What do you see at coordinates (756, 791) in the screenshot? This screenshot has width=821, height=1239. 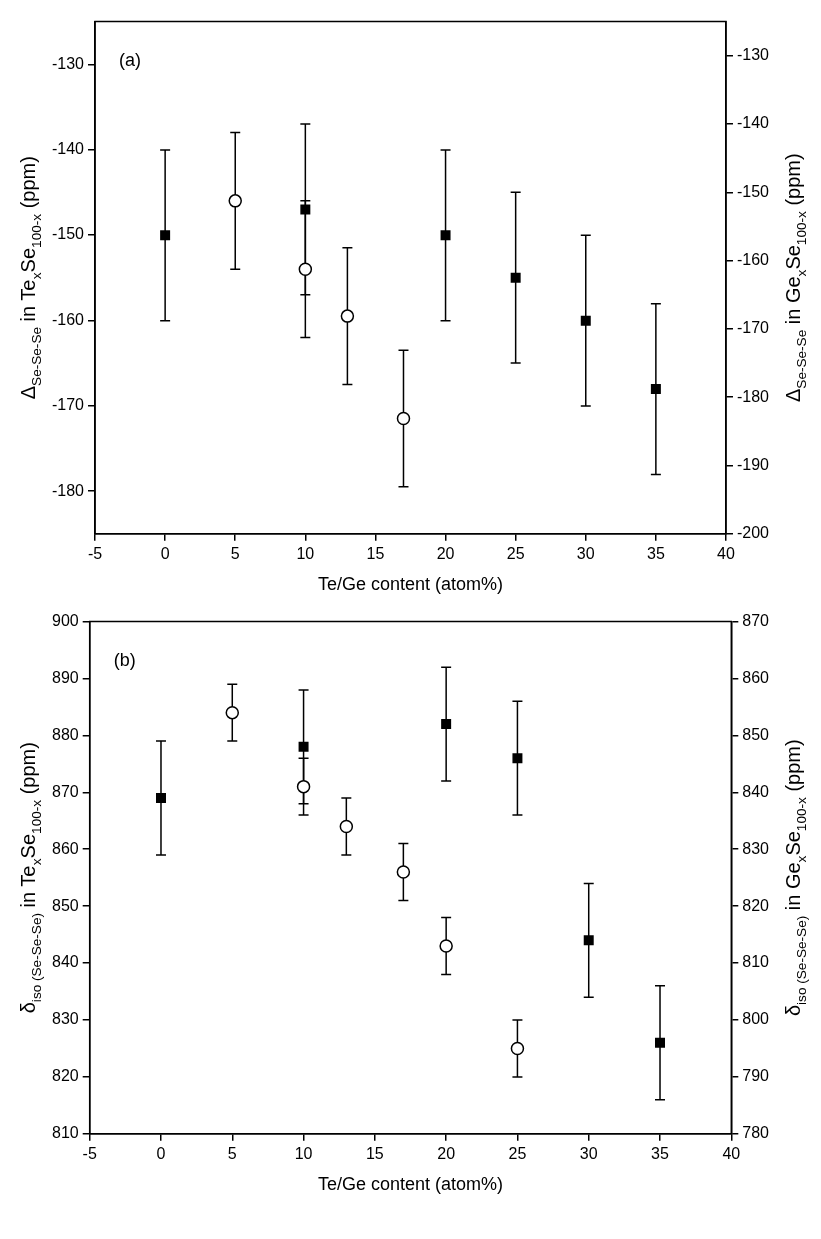 I see `y2-tick-label: 840` at bounding box center [756, 791].